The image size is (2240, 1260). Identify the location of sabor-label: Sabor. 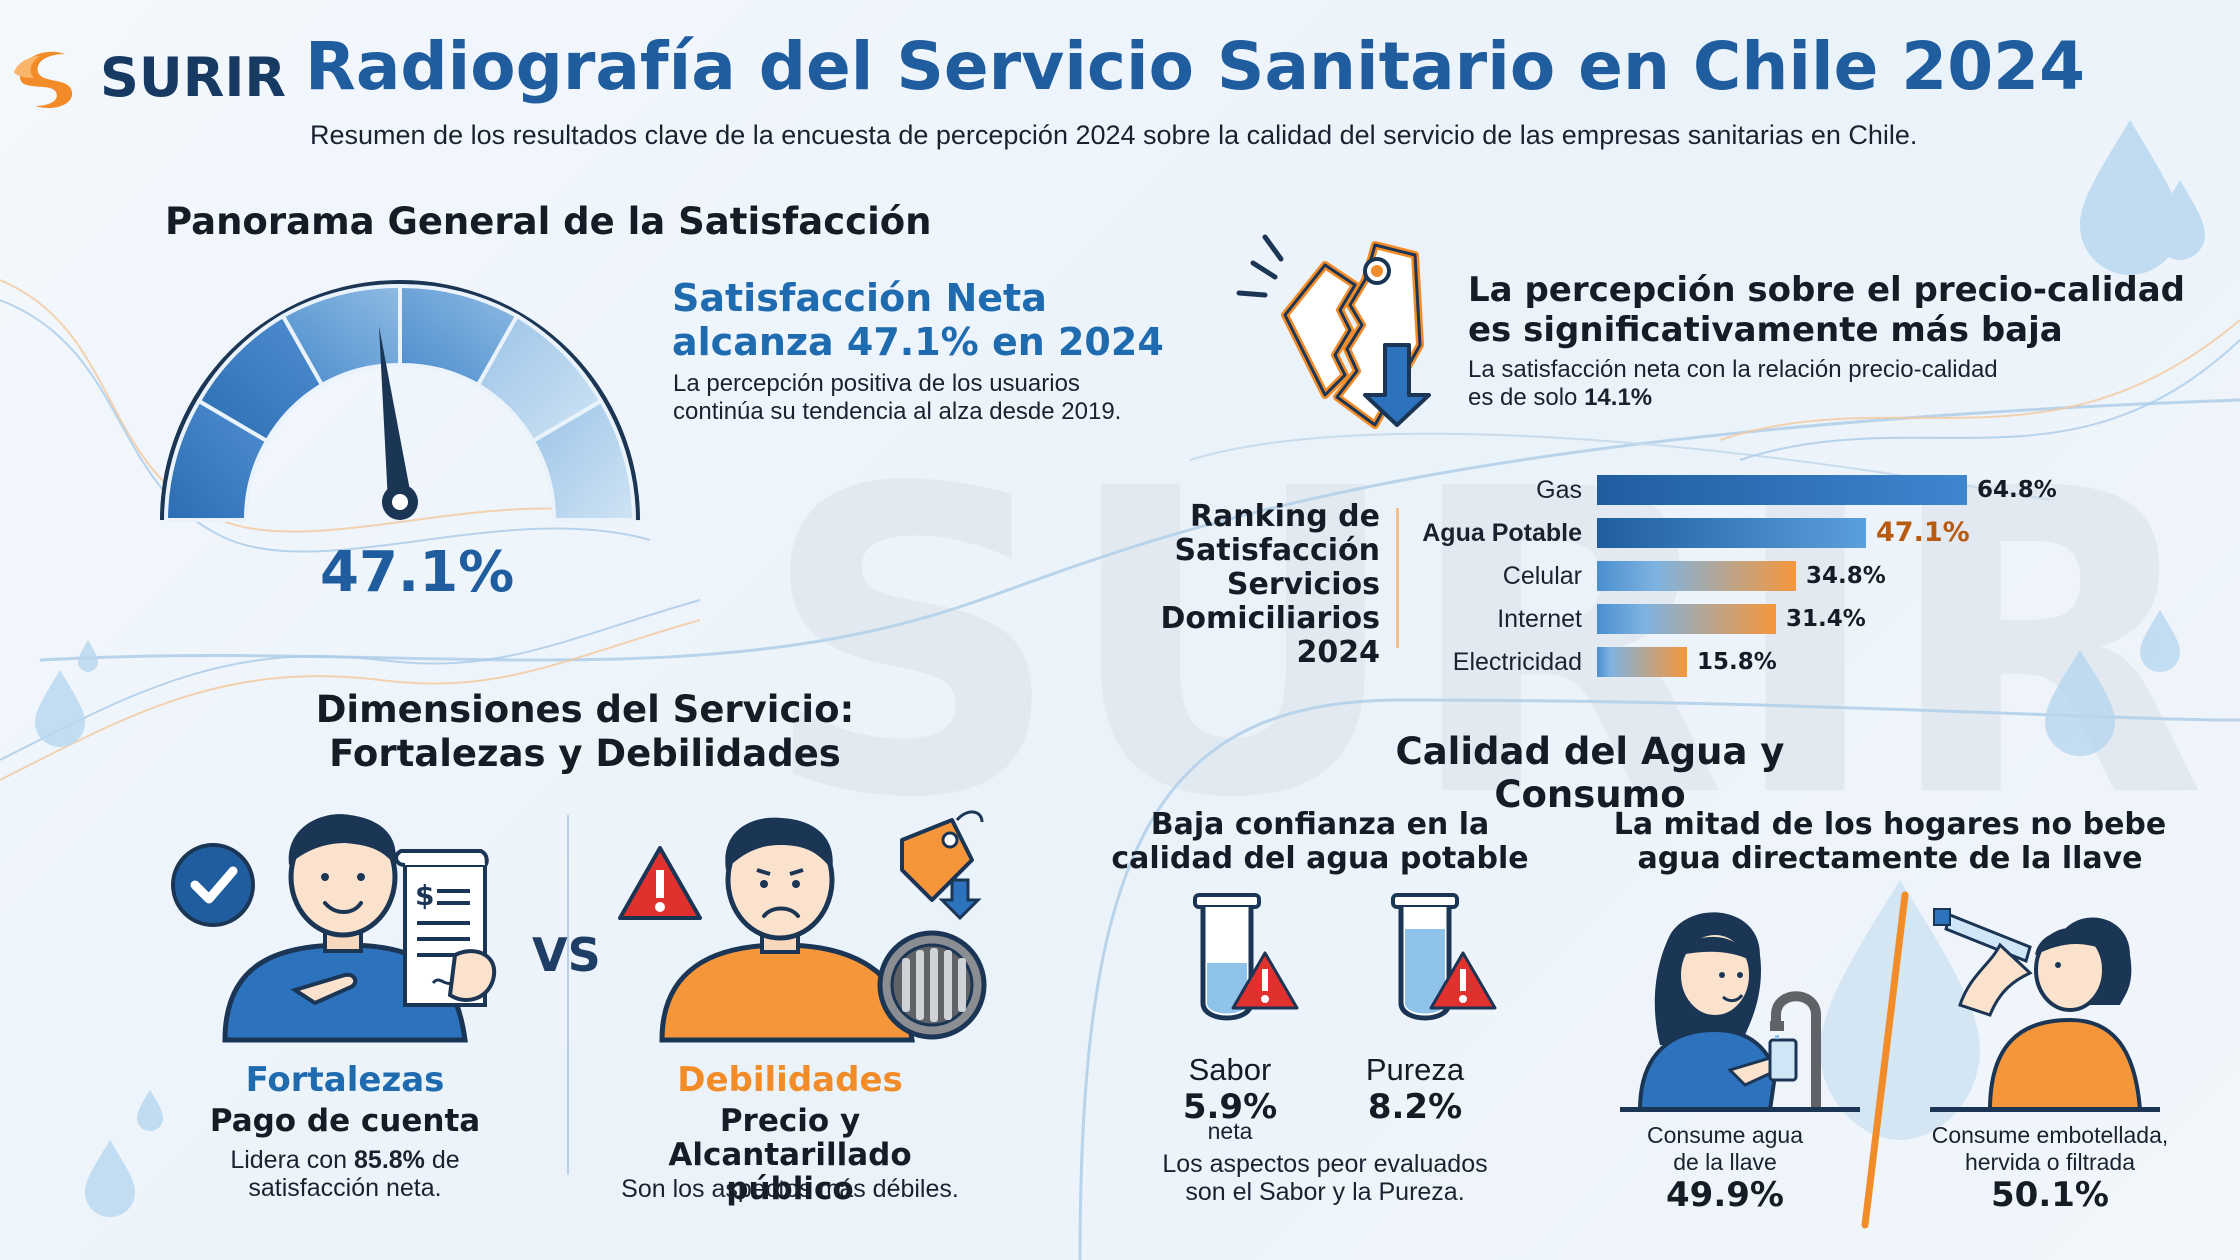
(1230, 1069).